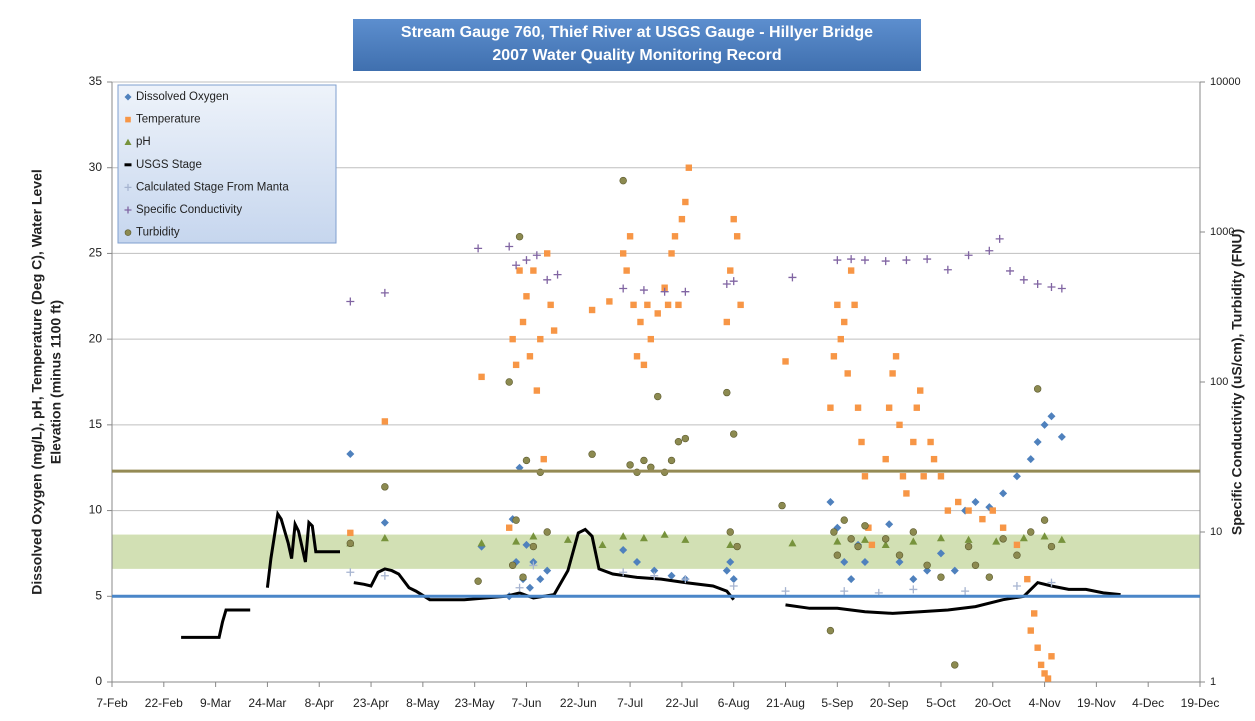  I want to click on x-tick-label: 22-Jun, so click(578, 703).